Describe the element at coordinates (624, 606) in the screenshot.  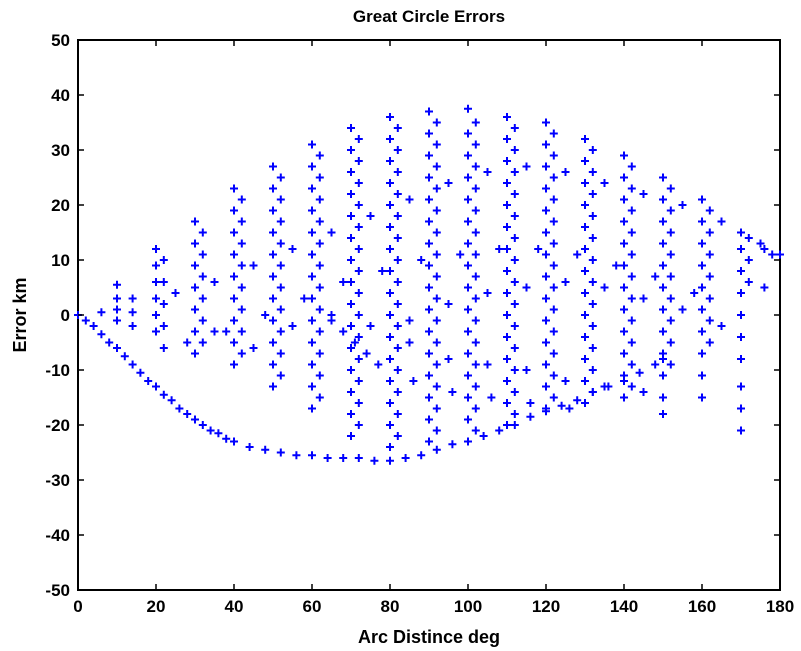
I see `x-tick-label: 140` at that location.